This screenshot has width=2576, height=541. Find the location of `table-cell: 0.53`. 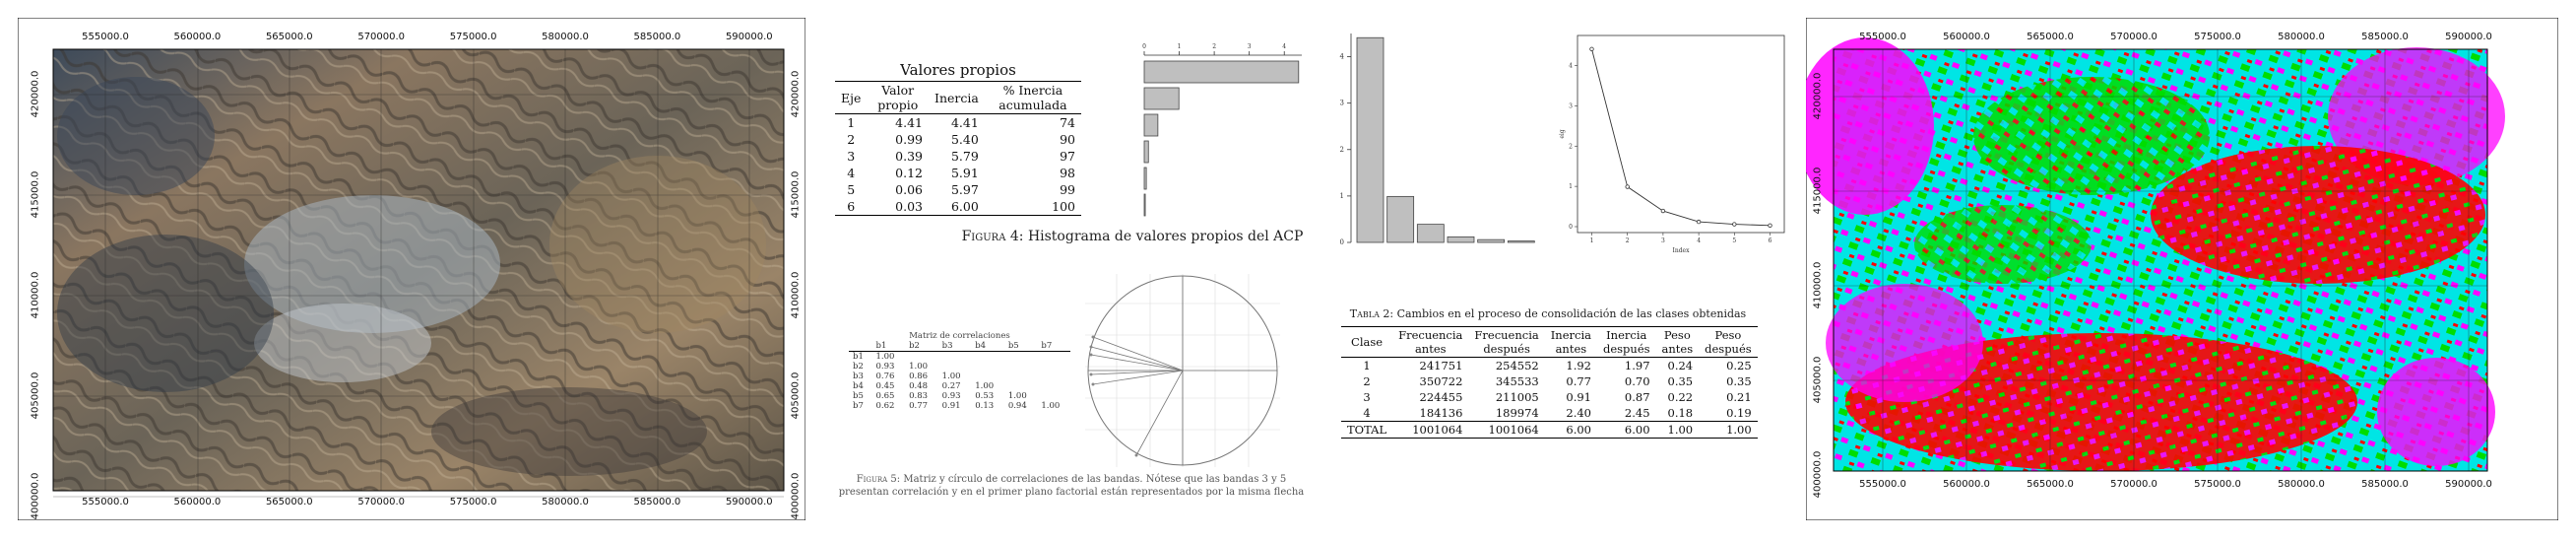

table-cell: 0.53 is located at coordinates (985, 396).